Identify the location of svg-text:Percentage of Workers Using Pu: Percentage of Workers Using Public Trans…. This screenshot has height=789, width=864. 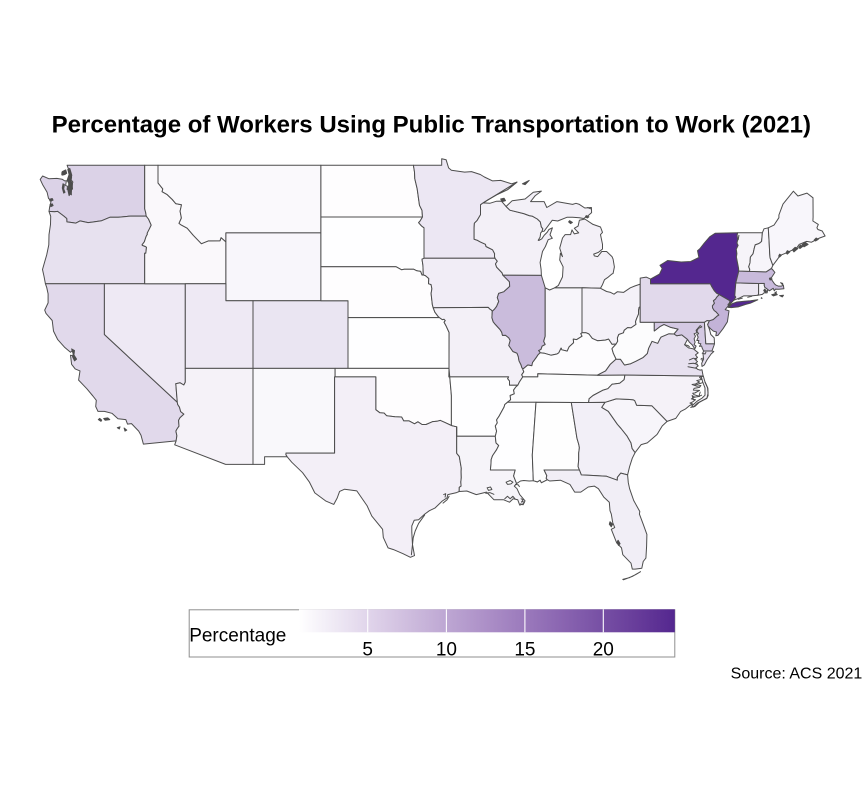
(431, 125).